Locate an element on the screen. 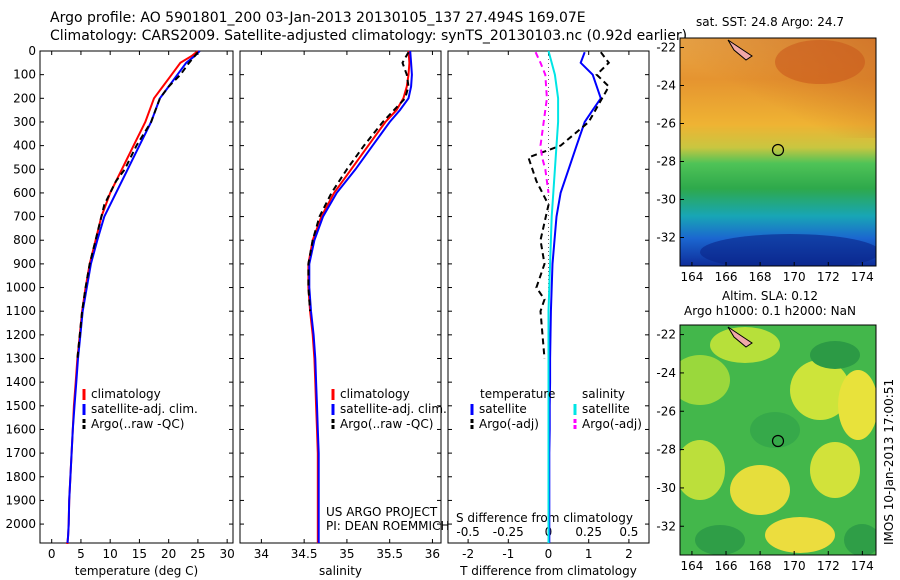 The width and height of the screenshot is (900, 580). y-tick-label: 1700 is located at coordinates (20, 453).